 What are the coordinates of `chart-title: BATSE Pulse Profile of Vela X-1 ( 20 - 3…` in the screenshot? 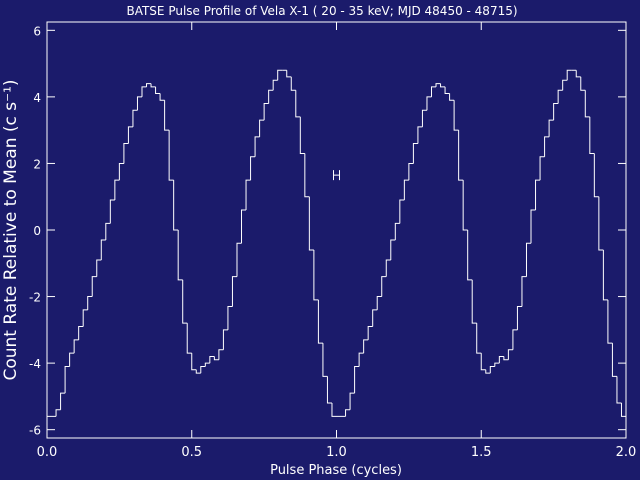 It's located at (321, 11).